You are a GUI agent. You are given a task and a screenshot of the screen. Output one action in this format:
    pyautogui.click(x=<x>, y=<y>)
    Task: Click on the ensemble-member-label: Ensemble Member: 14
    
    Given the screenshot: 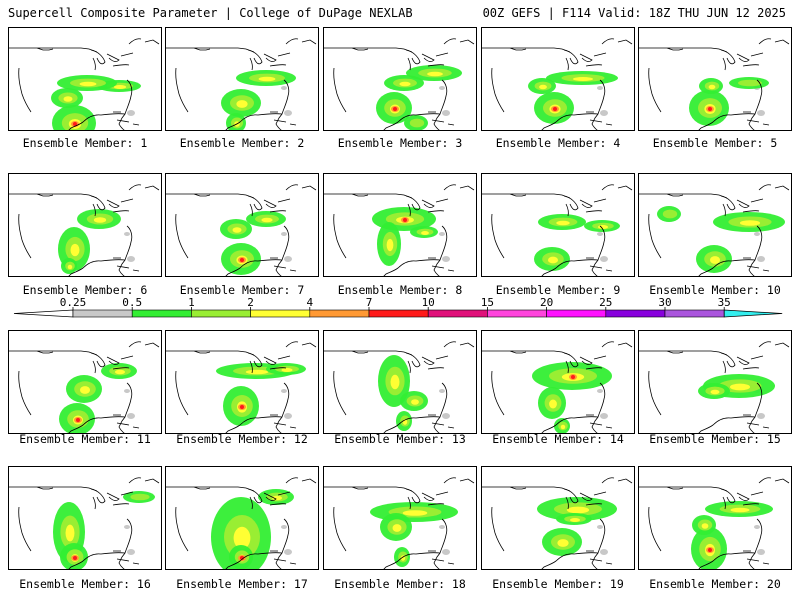 What is the action you would take?
    pyautogui.click(x=558, y=439)
    